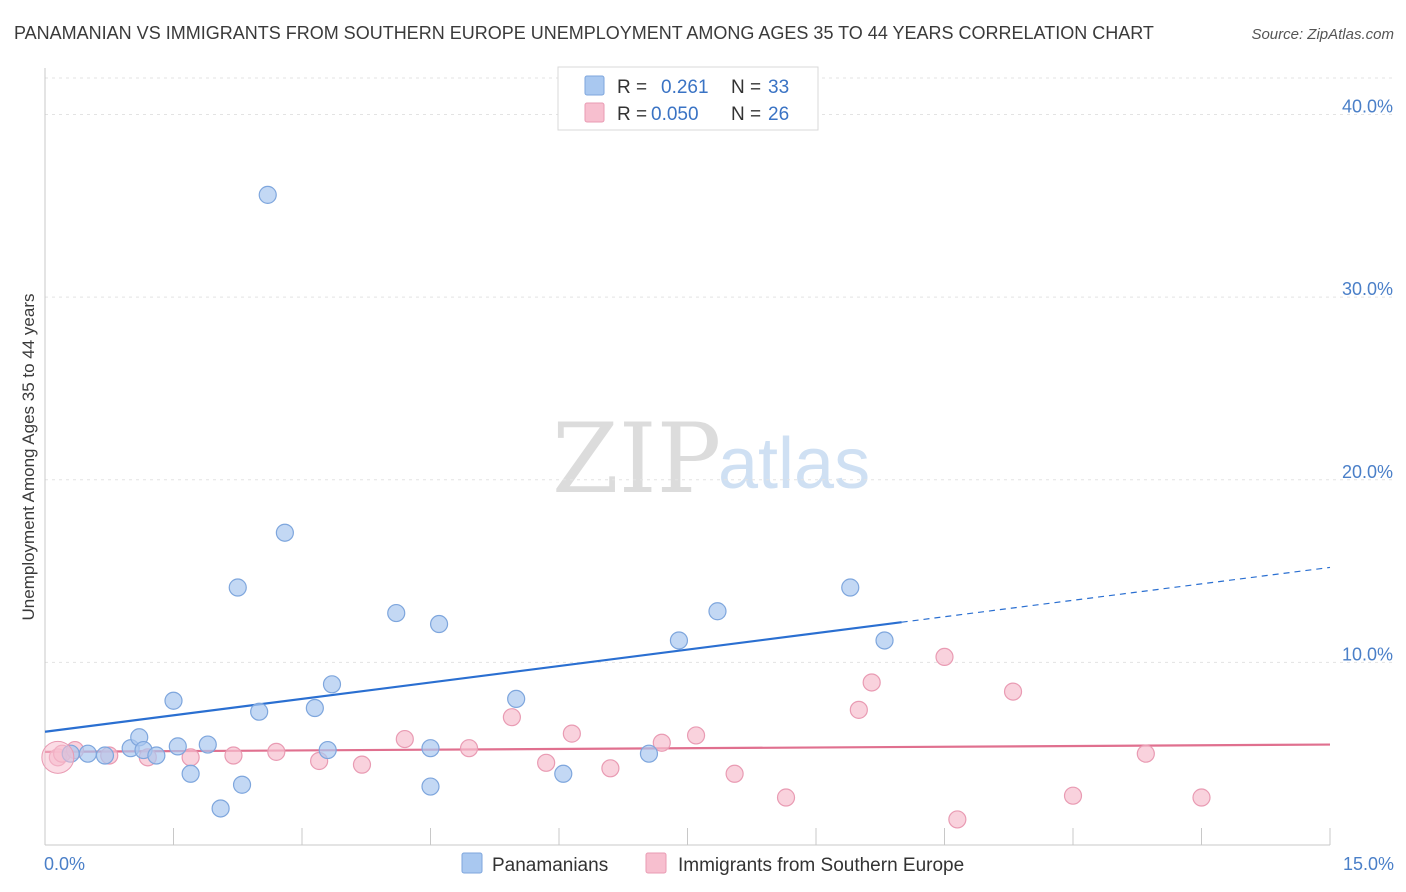 Image resolution: width=1406 pixels, height=892 pixels. I want to click on legend-n-label-2: N =, so click(746, 114).